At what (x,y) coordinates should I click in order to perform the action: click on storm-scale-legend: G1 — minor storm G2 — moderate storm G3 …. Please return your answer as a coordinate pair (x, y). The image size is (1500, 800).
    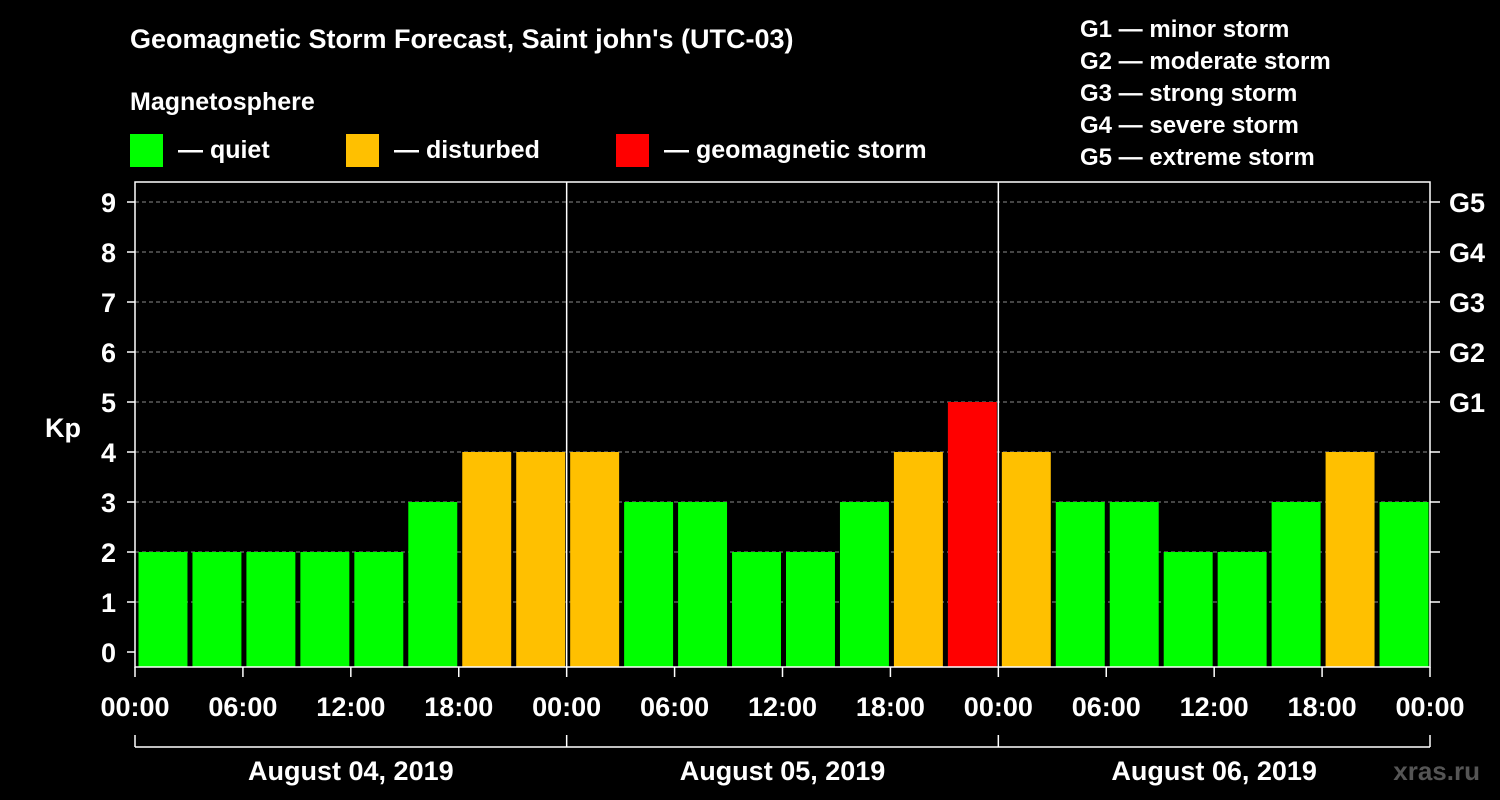
    Looking at the image, I should click on (1205, 93).